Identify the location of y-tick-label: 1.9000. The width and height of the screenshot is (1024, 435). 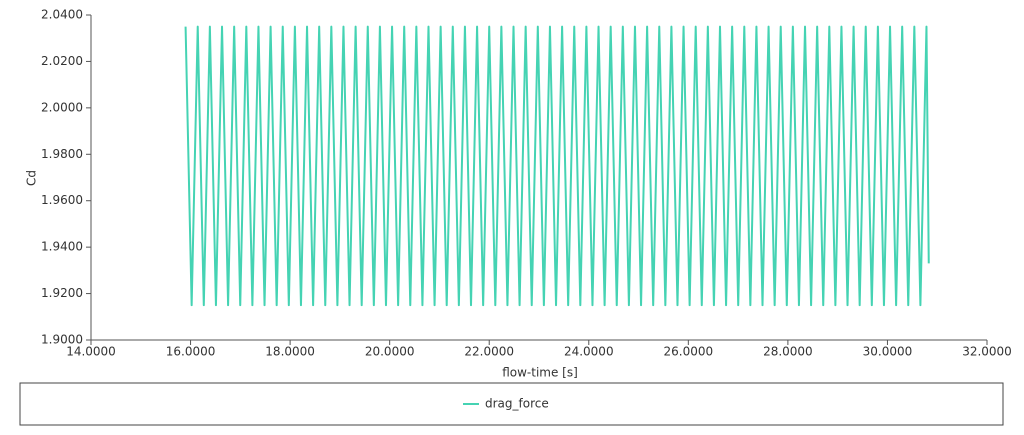
(62, 340).